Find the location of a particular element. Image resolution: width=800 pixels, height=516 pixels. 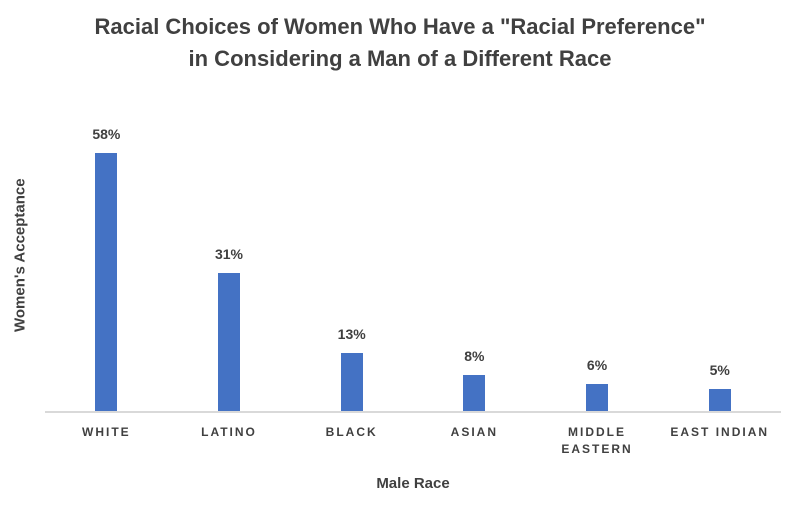

x-tick-label: LATINO is located at coordinates (229, 432).